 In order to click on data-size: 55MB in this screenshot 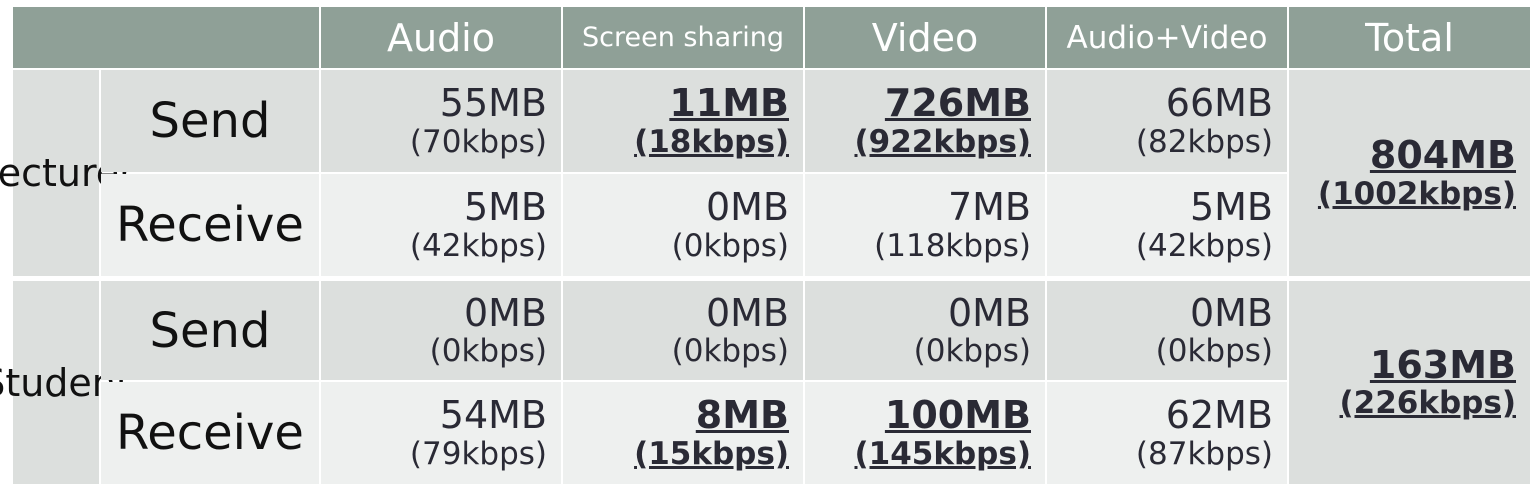, I will do `click(493, 103)`.